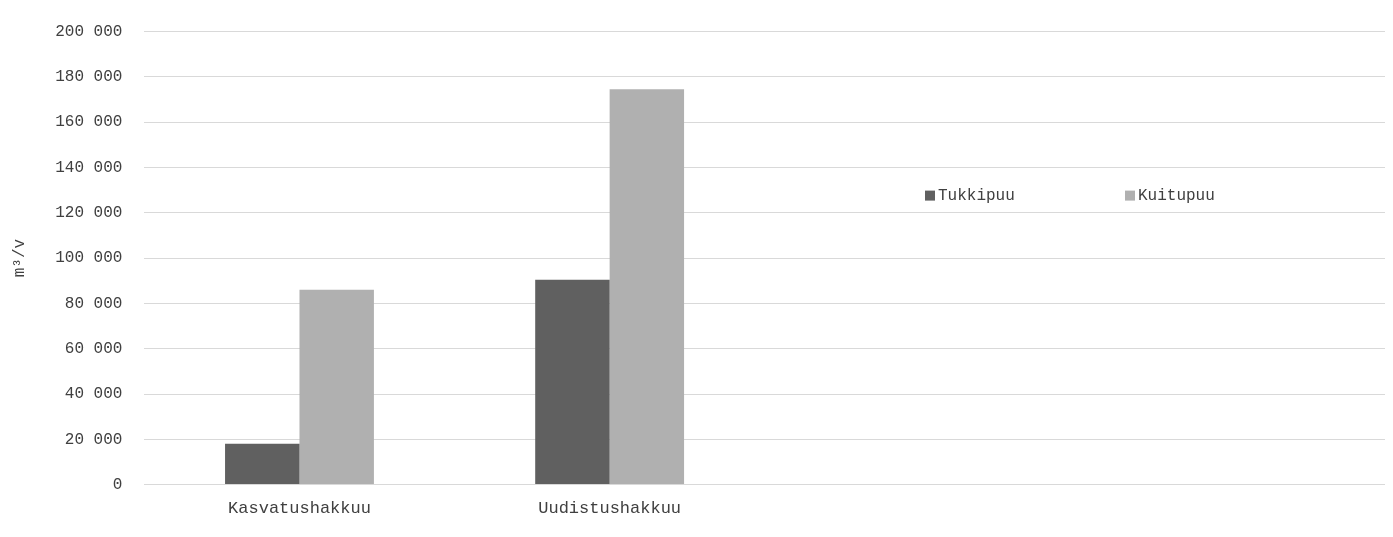 The image size is (1393, 537). I want to click on y-tick-label: 140 000, so click(89, 167).